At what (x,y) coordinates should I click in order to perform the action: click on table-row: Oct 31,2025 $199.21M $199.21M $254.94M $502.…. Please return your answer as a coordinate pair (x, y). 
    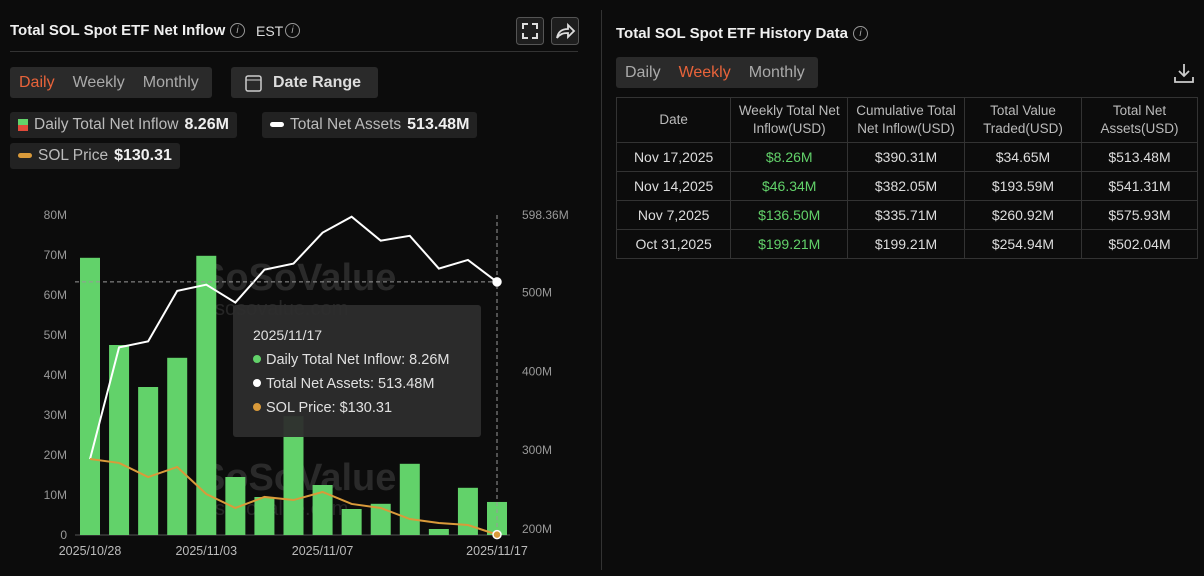
    Looking at the image, I should click on (907, 244).